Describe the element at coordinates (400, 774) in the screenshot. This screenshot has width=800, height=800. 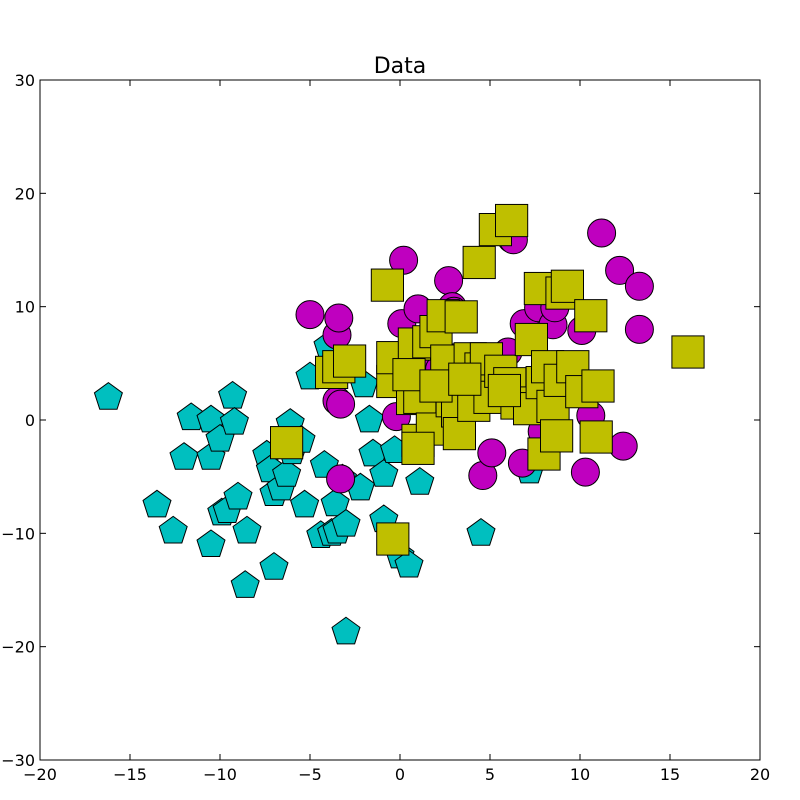
I see `x-tick-label-4: 0` at that location.